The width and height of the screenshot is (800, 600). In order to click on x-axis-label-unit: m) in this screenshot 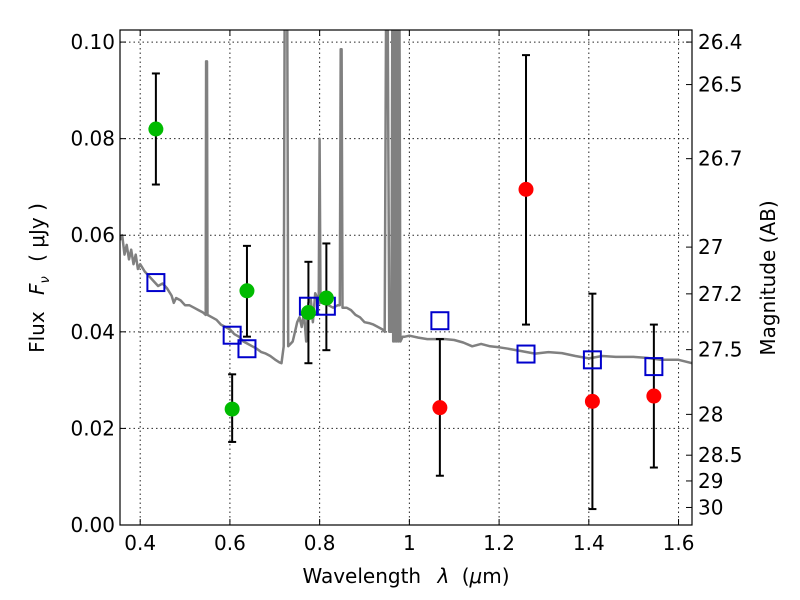, I will do `click(495, 576)`.